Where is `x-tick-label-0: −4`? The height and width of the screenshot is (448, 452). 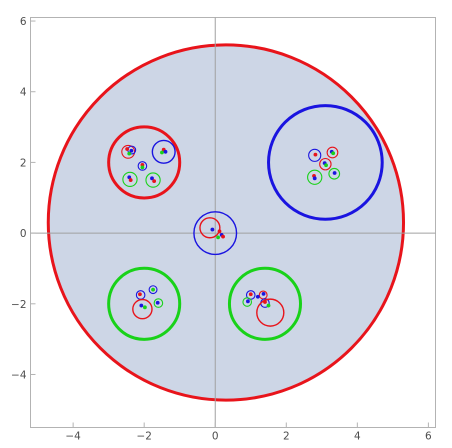 x-tick-label-0: −4 is located at coordinates (73, 437).